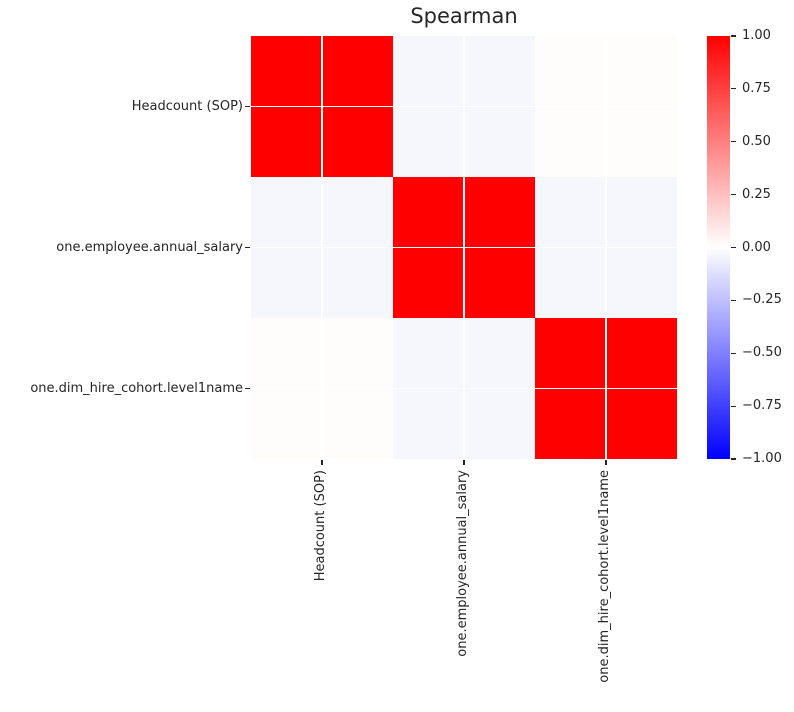  I want to click on colorbar-tick-label: −1.00, so click(762, 458).